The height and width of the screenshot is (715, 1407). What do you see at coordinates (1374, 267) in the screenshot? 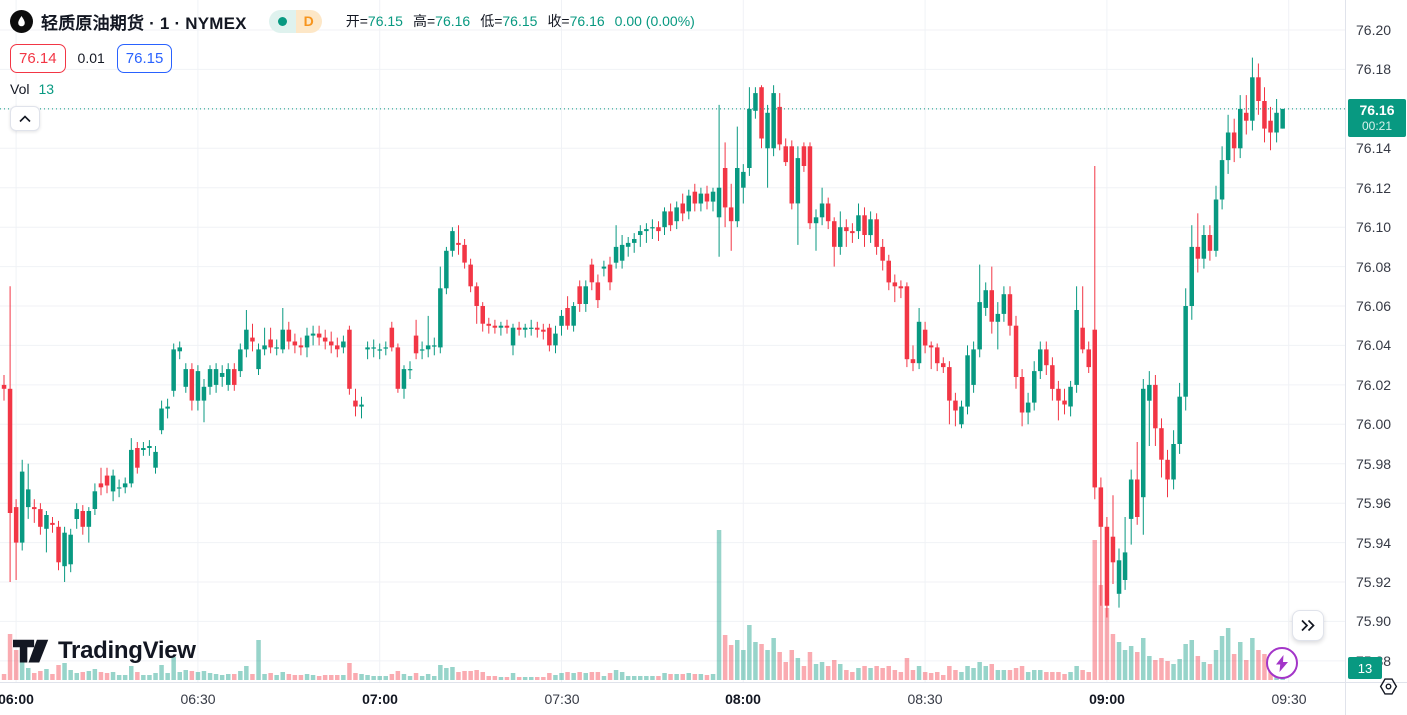
I see `price-axis-label: 76.08` at bounding box center [1374, 267].